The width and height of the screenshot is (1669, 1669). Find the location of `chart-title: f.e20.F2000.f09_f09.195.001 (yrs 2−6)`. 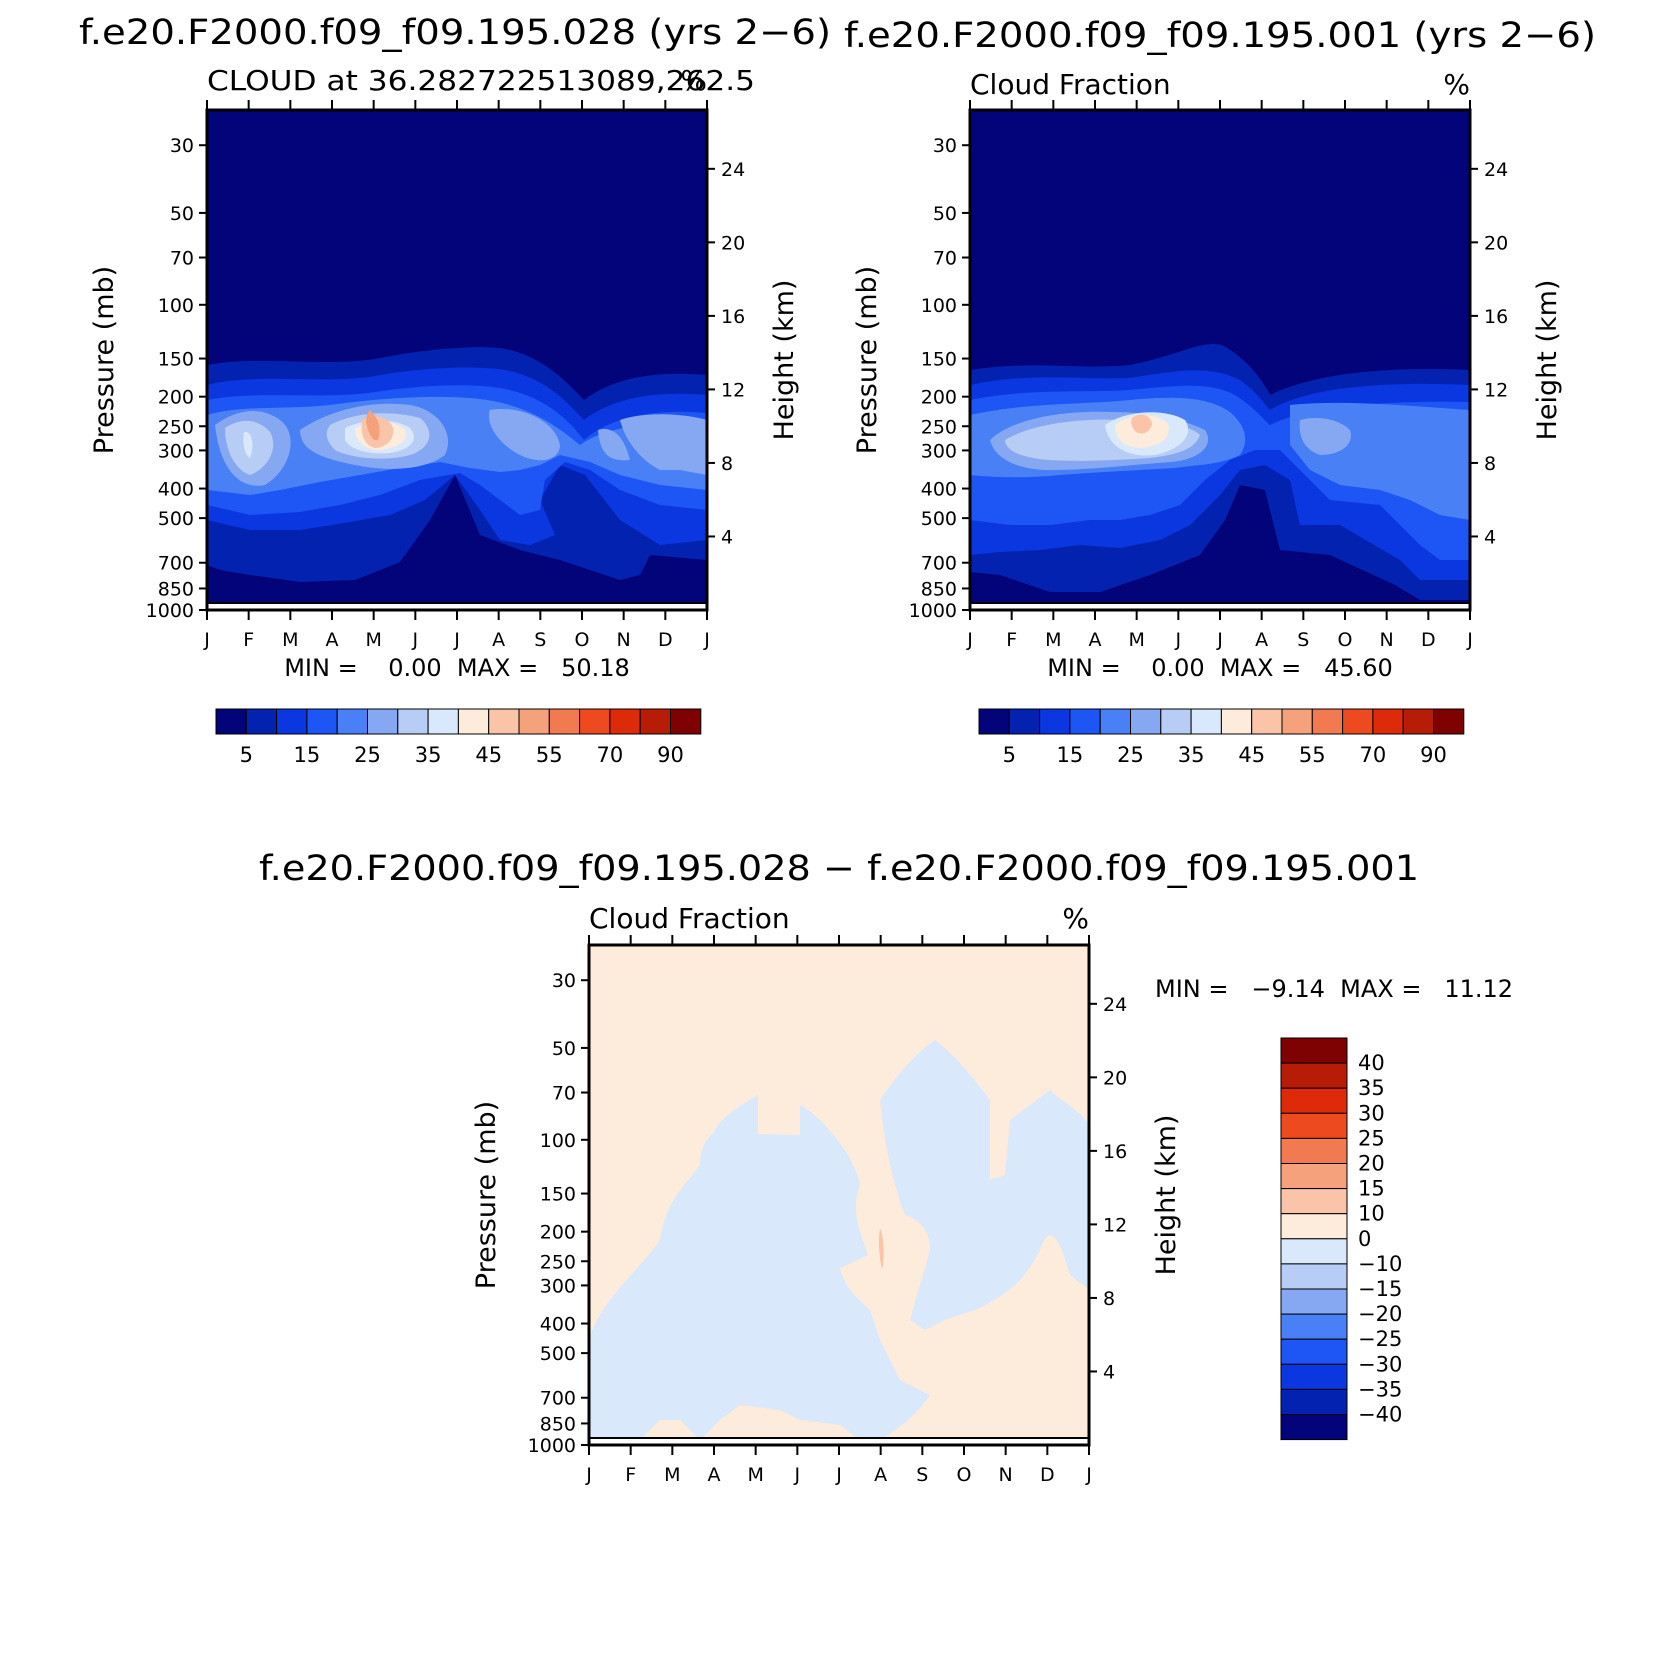

chart-title: f.e20.F2000.f09_f09.195.001 (yrs 2−6) is located at coordinates (1220, 36).